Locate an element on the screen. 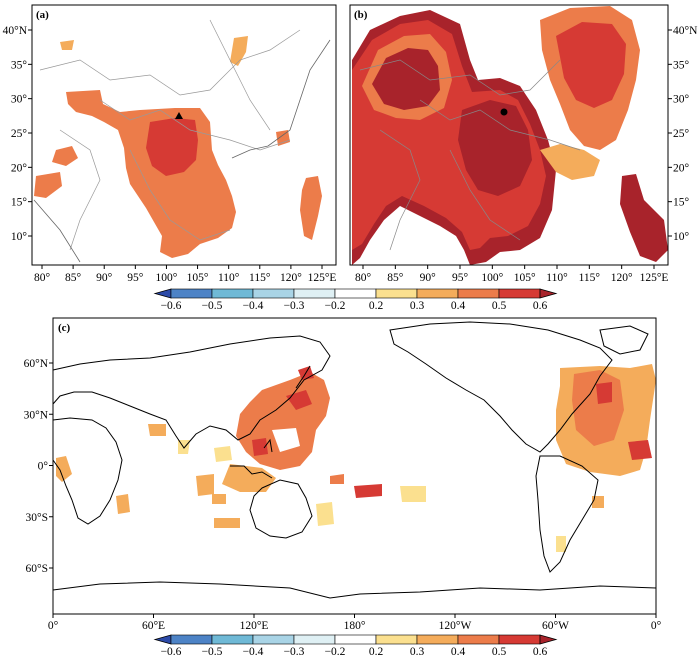 The height and width of the screenshot is (656, 700). panel-c-coast-greenland is located at coordinates (624, 340).